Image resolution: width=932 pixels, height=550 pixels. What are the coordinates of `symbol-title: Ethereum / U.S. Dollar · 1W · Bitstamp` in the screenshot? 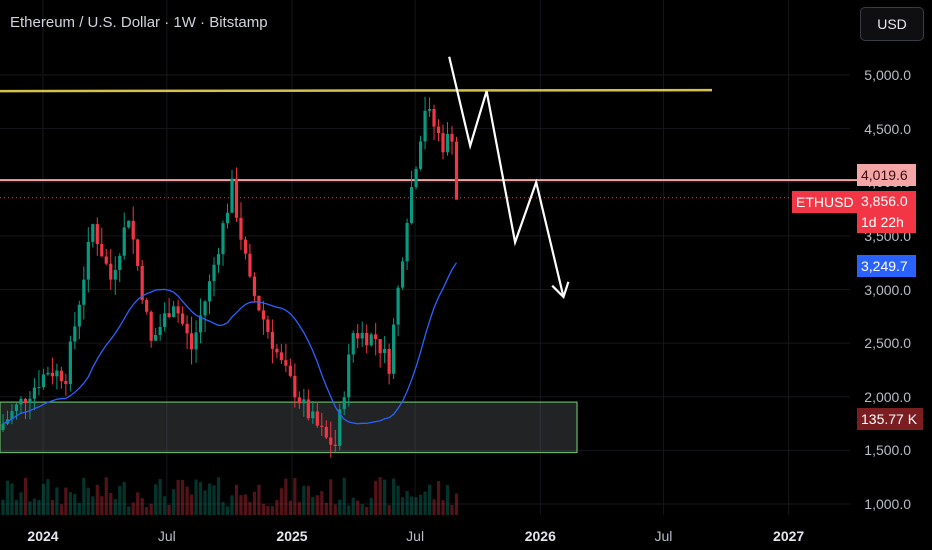 It's located at (139, 22).